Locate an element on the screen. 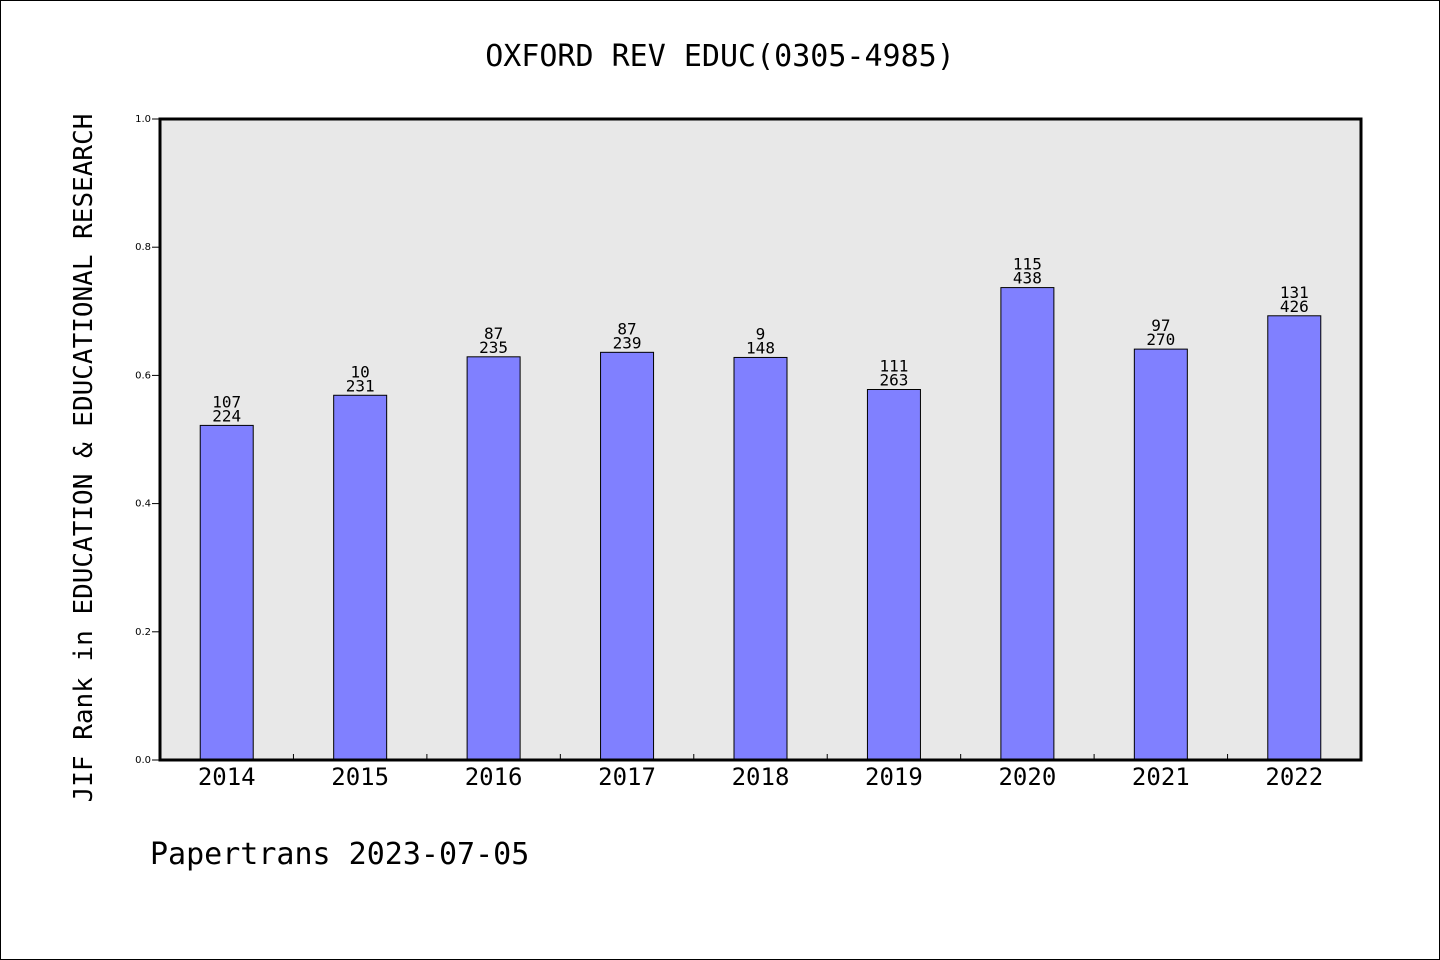  y-tick-label: 0.0 is located at coordinates (143, 760).